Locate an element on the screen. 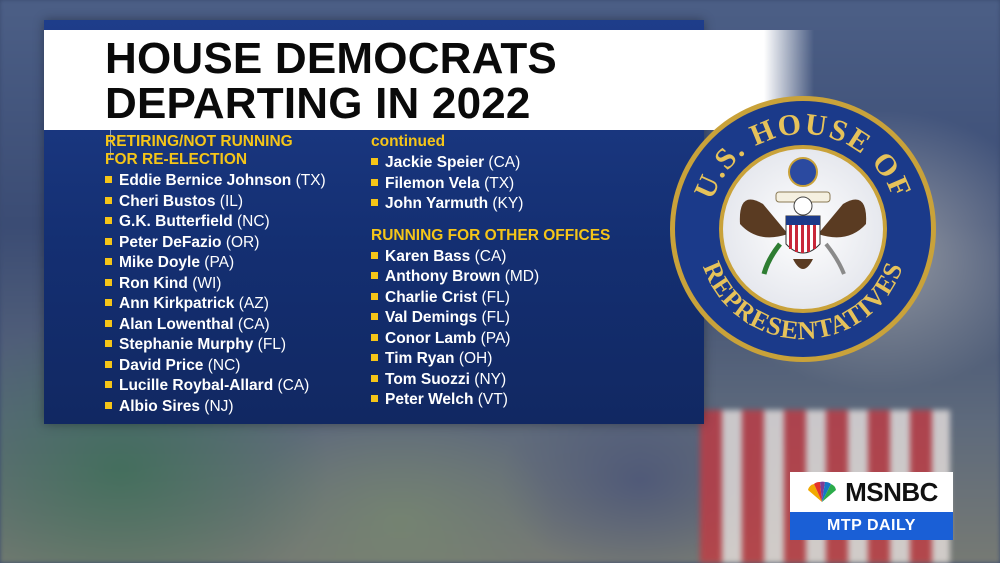  member-state: (IL) is located at coordinates (231, 201).